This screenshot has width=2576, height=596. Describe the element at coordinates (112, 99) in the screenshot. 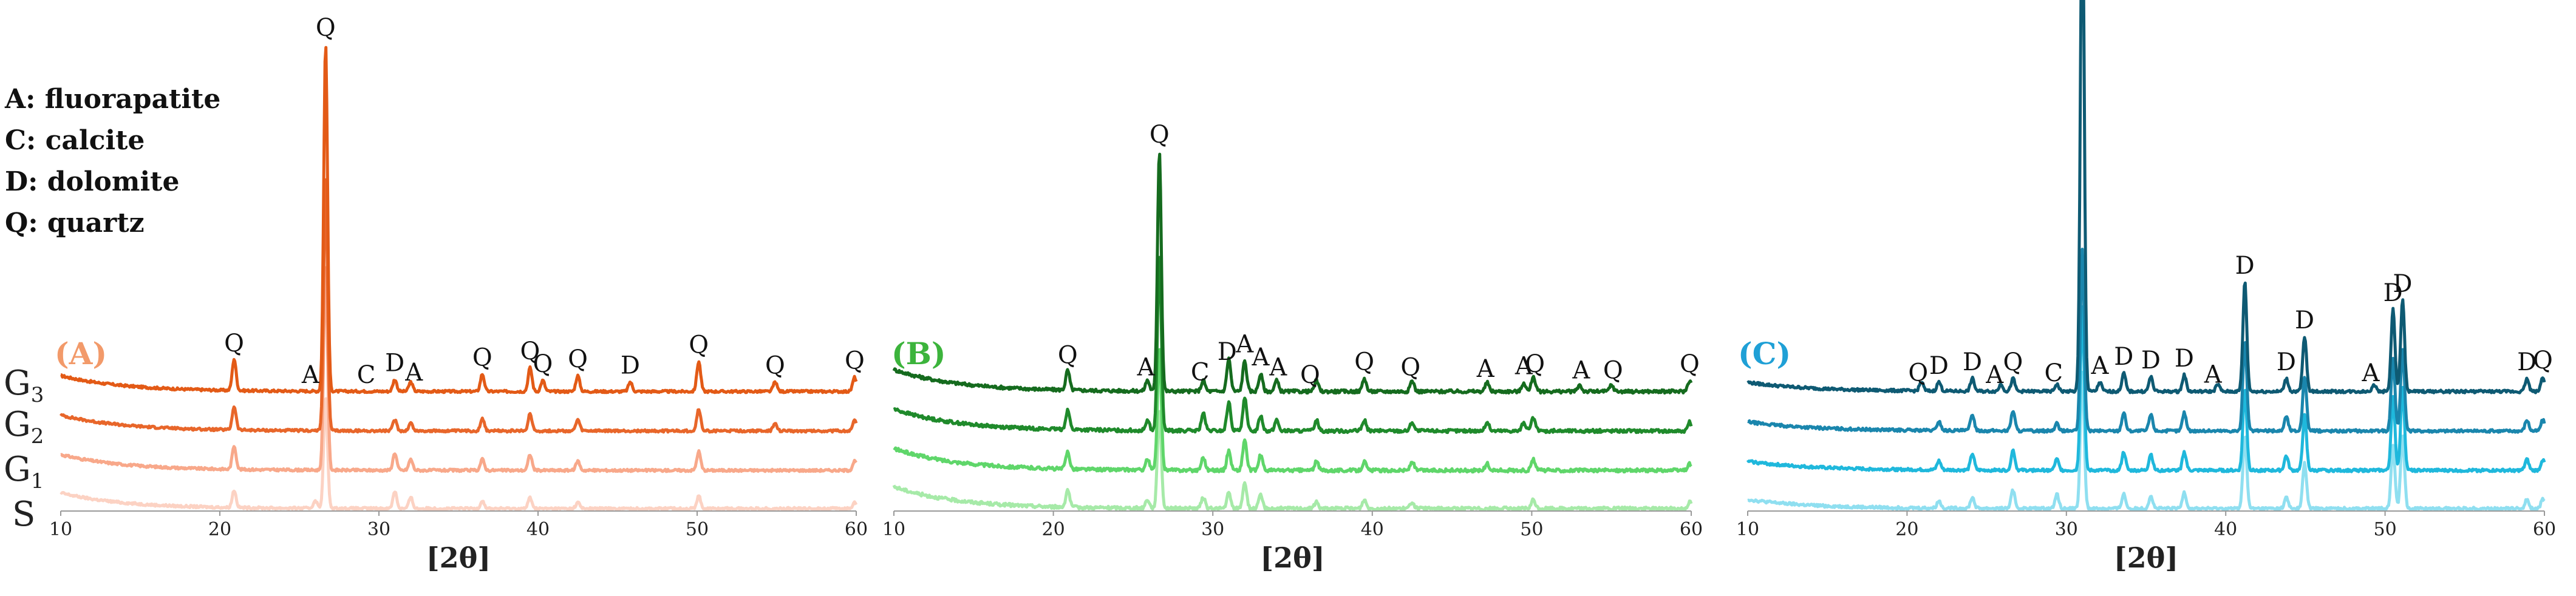

I see `legend-entry-fluorapatite: A: fluorapatite` at that location.